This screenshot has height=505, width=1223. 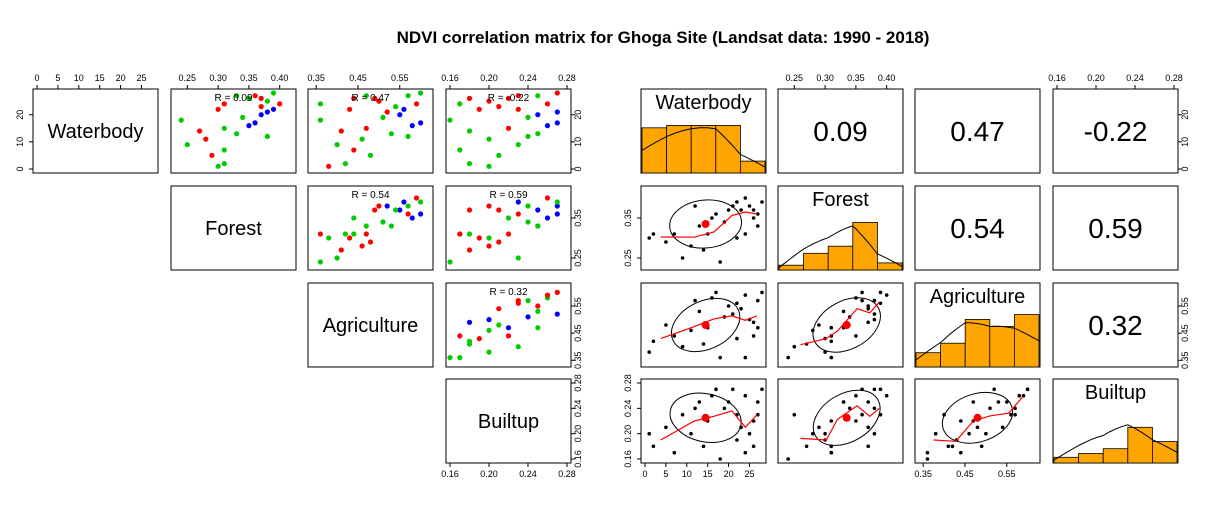 I want to click on right-scatter-forest_builtup, so click(x=840, y=421).